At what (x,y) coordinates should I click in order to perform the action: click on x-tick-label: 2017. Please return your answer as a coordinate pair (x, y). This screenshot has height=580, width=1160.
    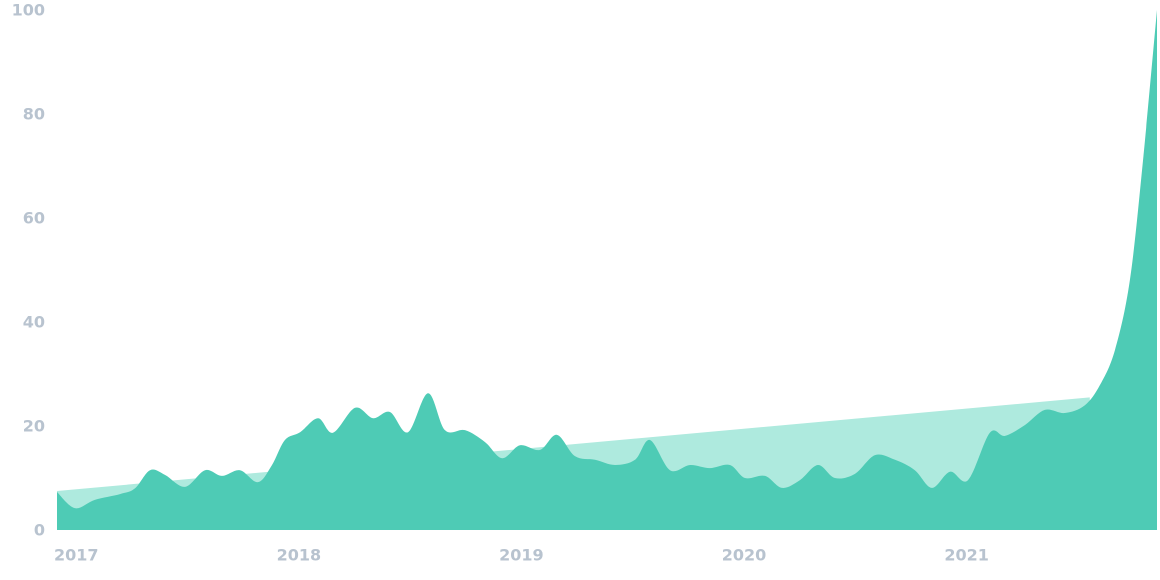
    Looking at the image, I should click on (76, 555).